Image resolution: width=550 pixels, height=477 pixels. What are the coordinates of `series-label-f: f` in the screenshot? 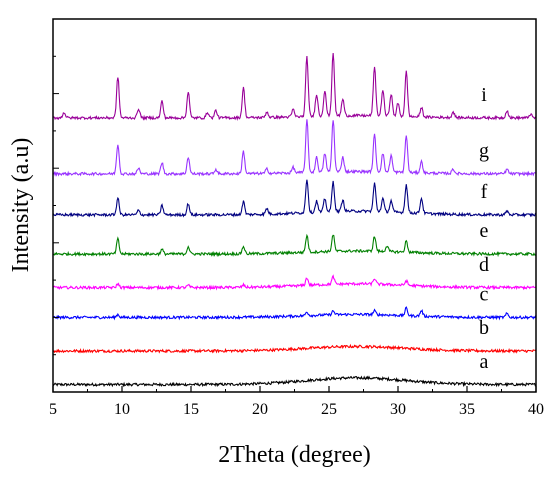 It's located at (484, 192).